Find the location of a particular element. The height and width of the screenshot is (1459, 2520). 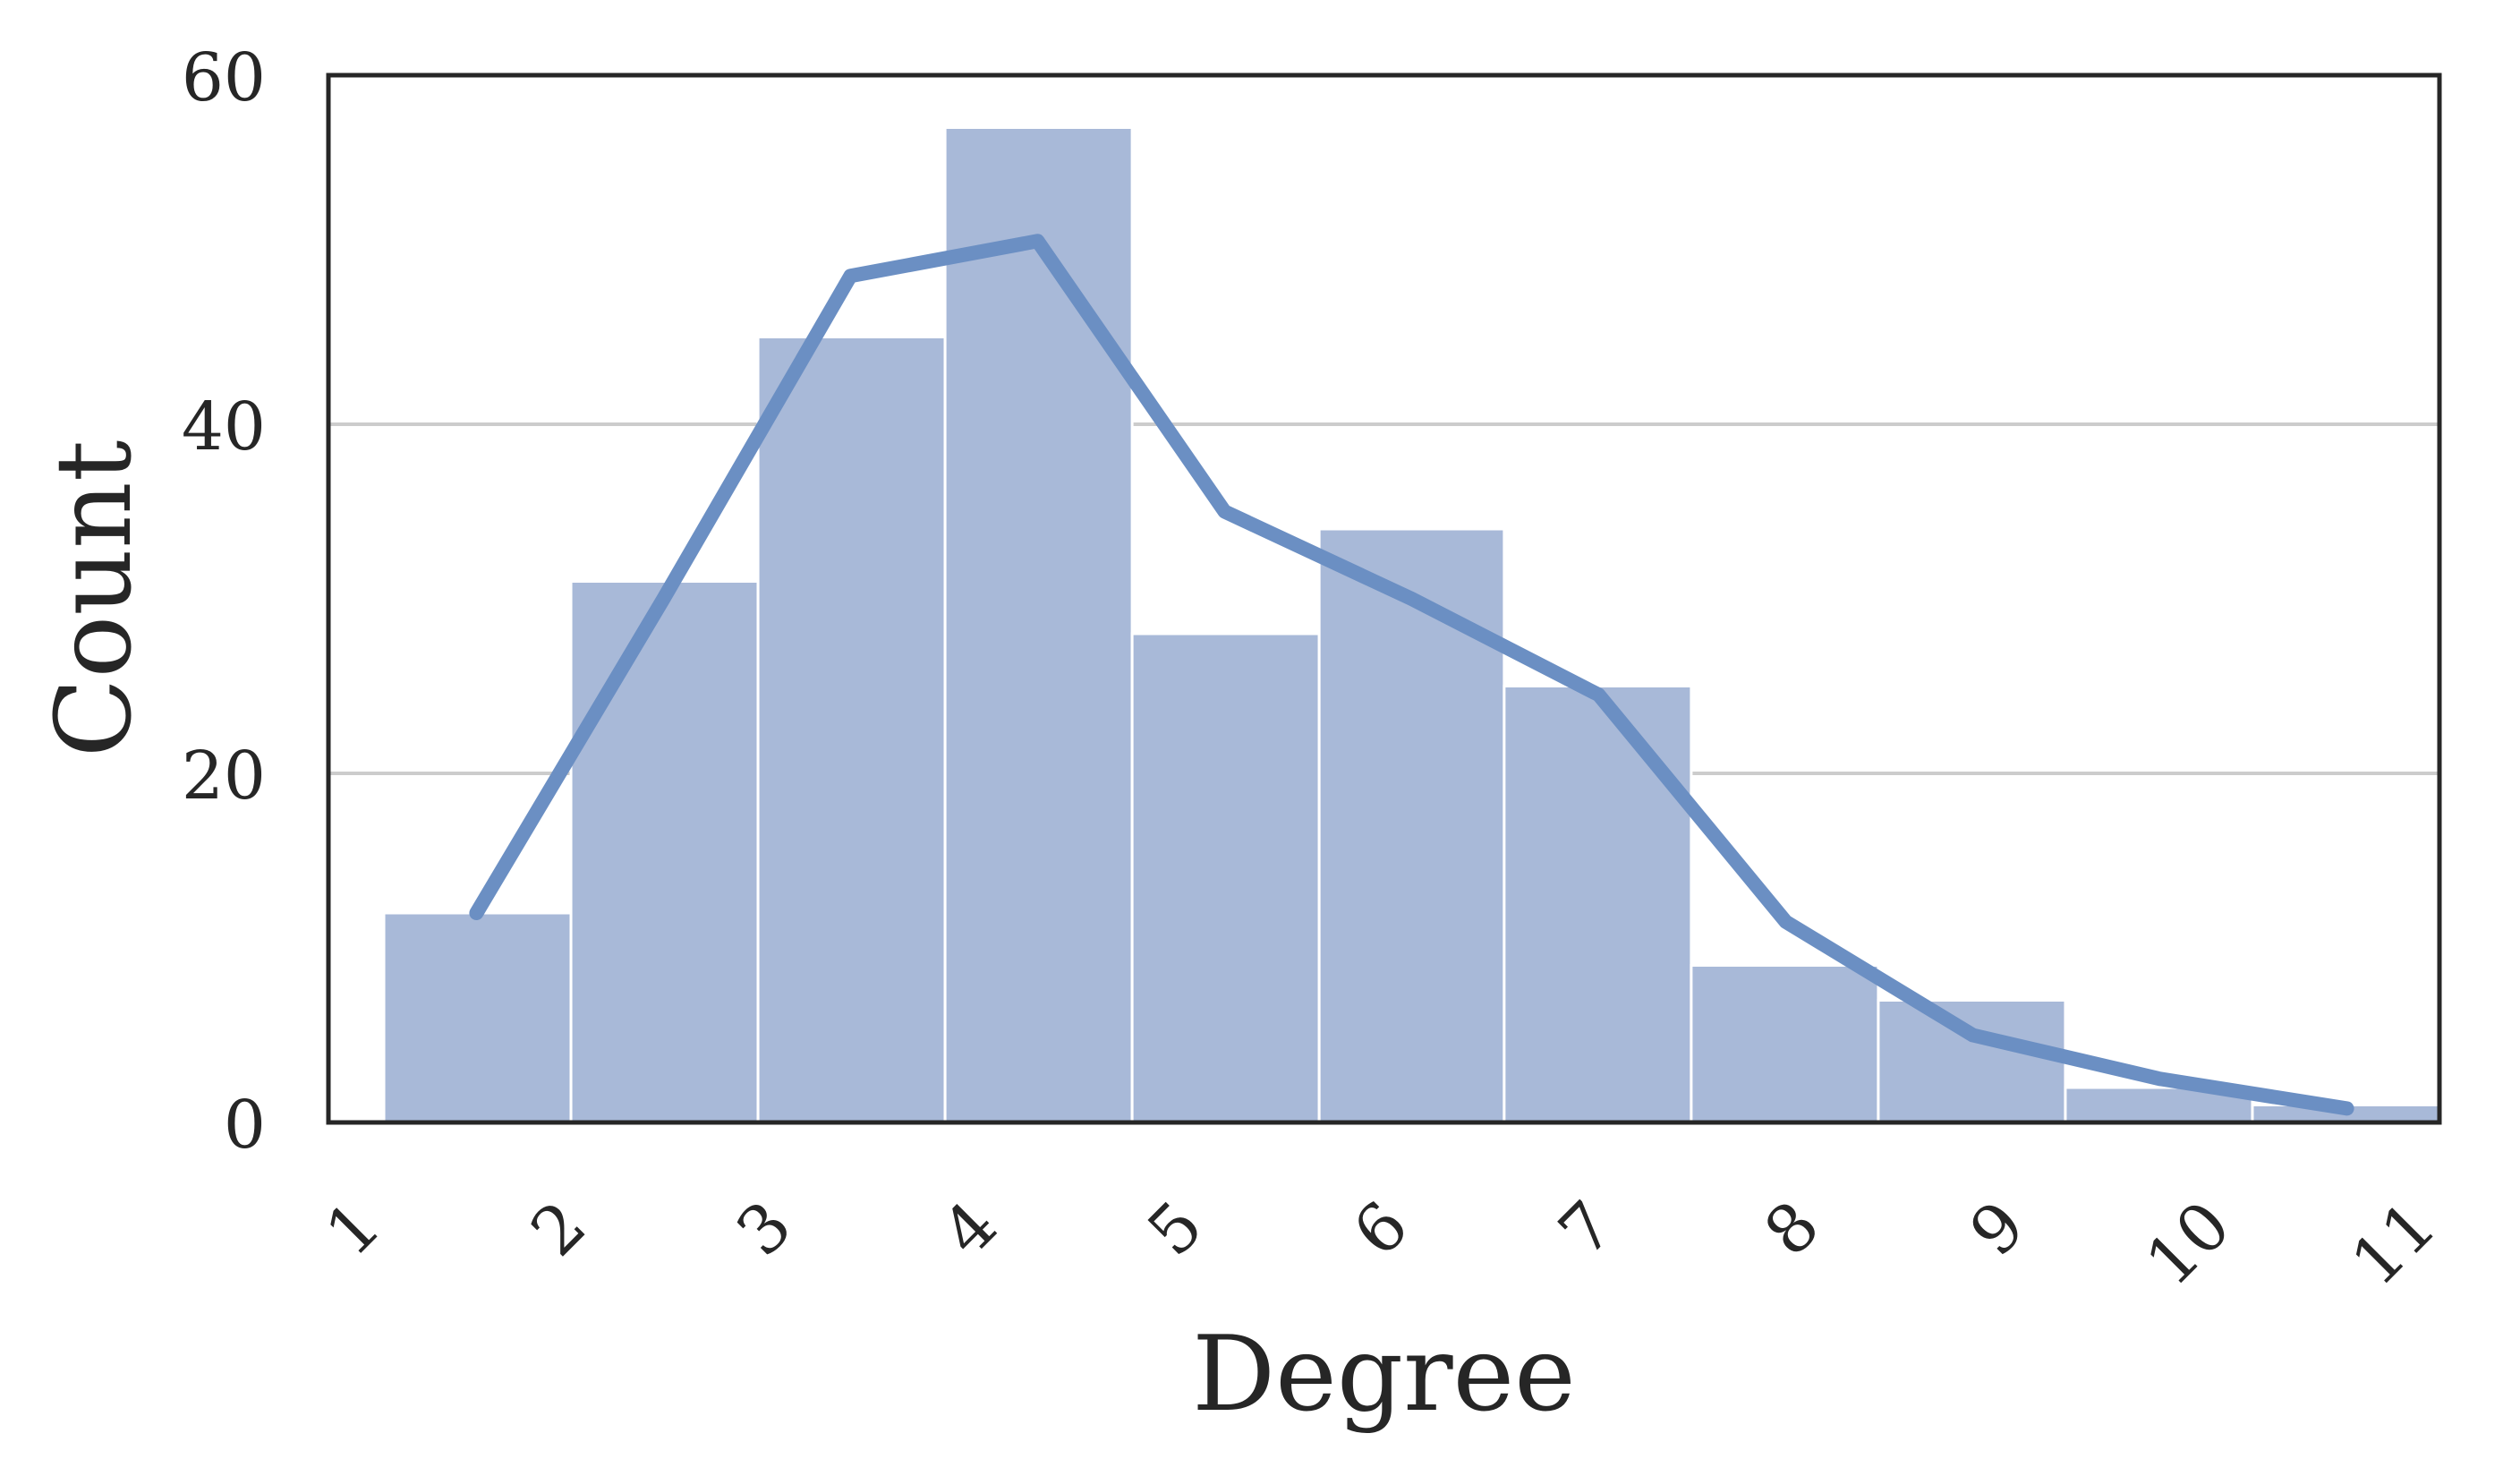

x-tick-labels: 1 2 3 4 5 6 7 8 9 10 11 is located at coordinates (1381, 1244).